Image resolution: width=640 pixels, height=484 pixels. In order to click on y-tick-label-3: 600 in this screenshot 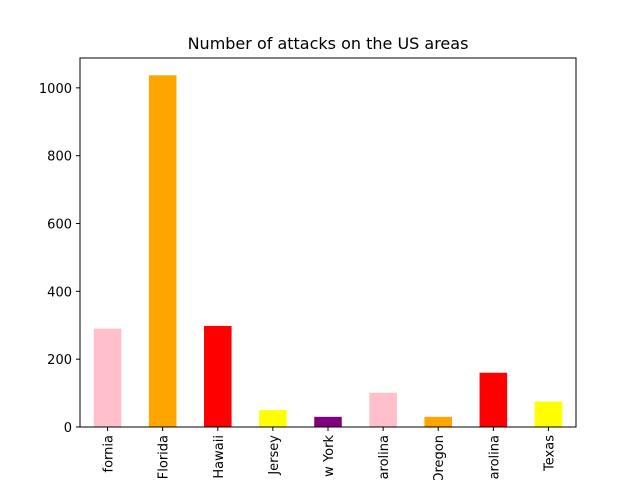, I will do `click(59, 225)`.